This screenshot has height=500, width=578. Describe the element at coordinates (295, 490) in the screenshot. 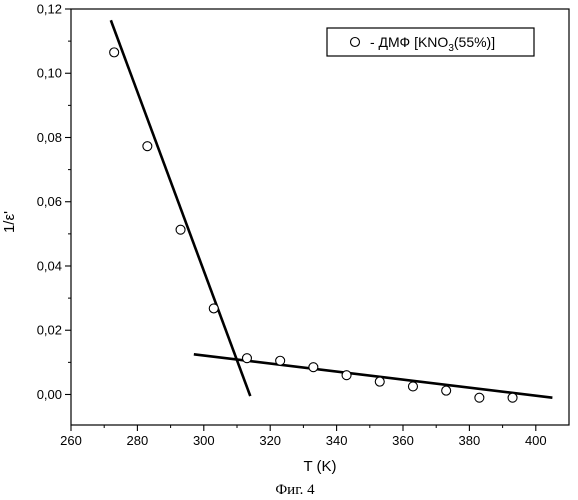

I see `figure-caption: Фиг. 4` at that location.